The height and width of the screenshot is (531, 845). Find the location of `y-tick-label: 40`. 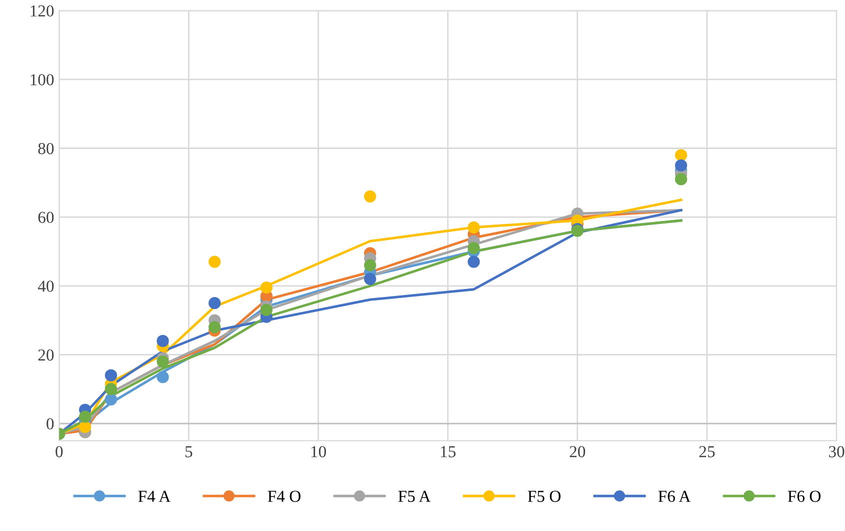

y-tick-label: 40 is located at coordinates (46, 286).